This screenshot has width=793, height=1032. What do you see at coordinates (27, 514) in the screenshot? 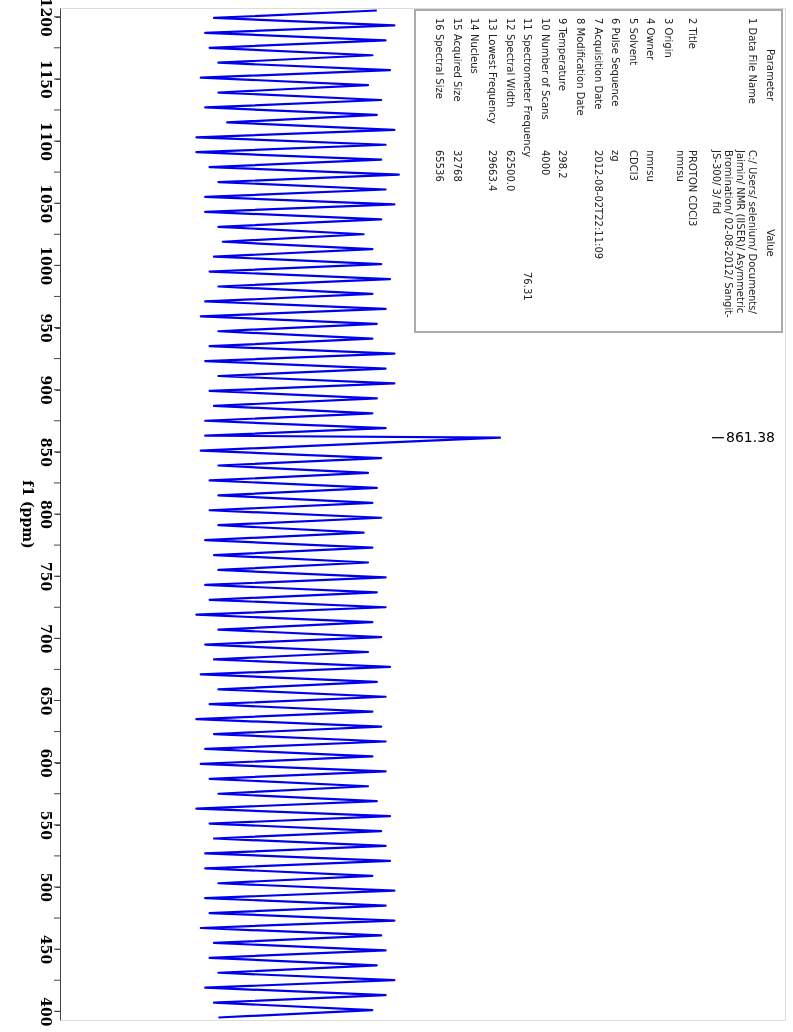
I see `y-axis-title: f1 (ppm)` at bounding box center [27, 514].